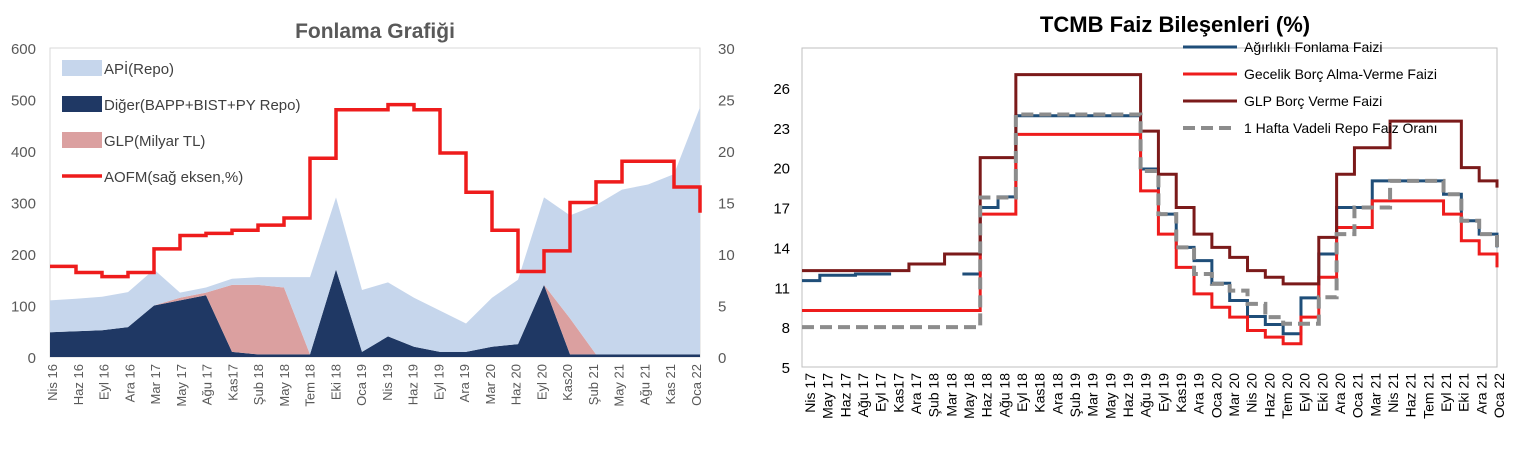  I want to click on x-tick-label: Nis 21, so click(1393, 393).